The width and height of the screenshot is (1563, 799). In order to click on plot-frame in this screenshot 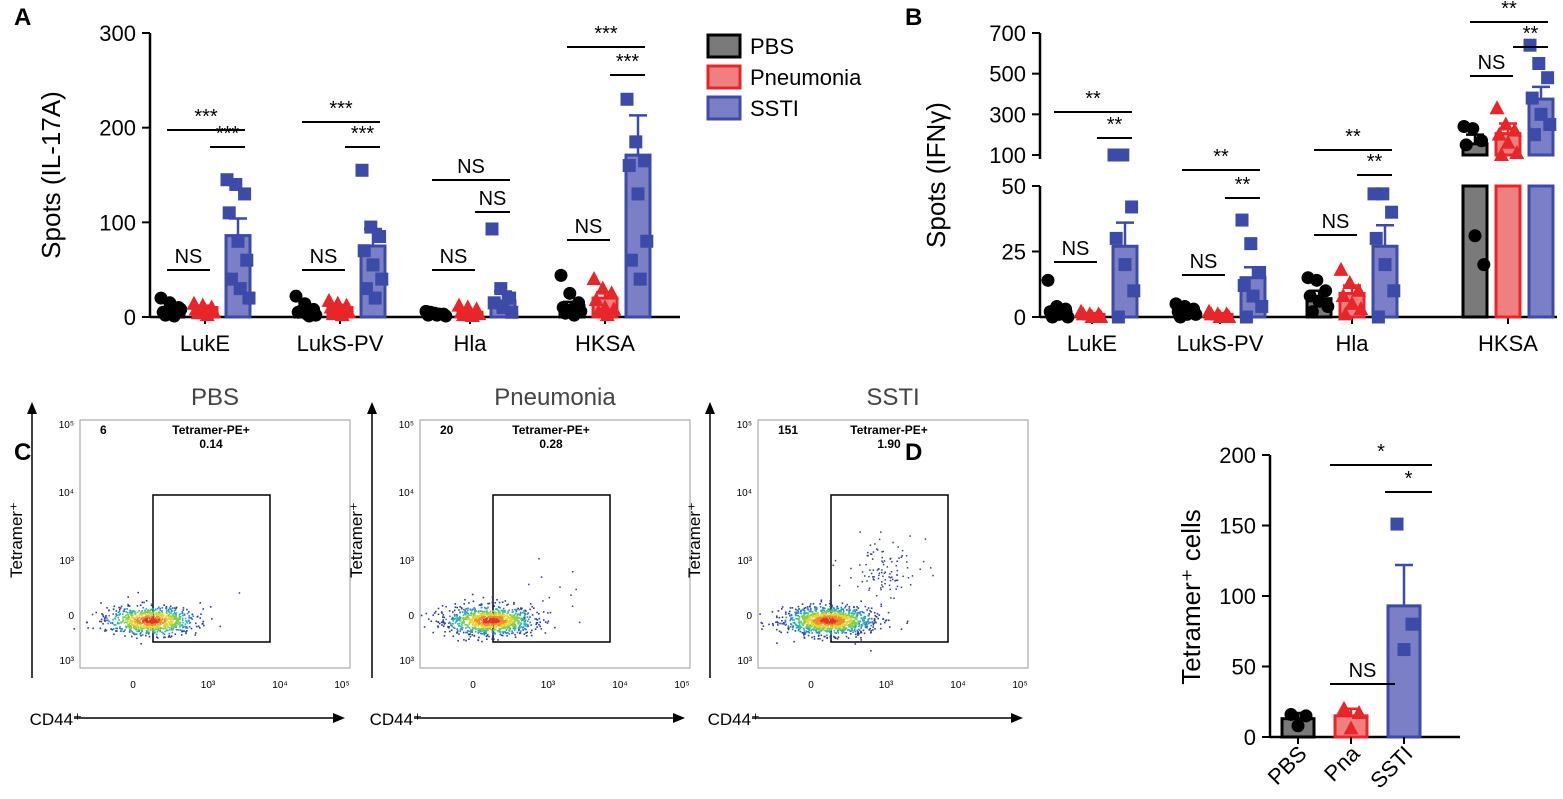, I will do `click(893, 544)`.